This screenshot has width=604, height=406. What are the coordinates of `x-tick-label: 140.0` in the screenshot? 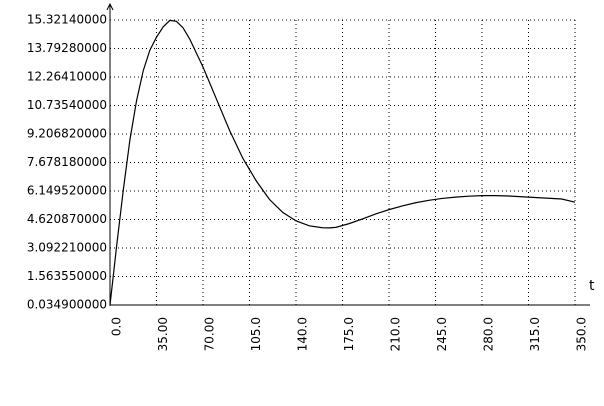 It's located at (303, 334).